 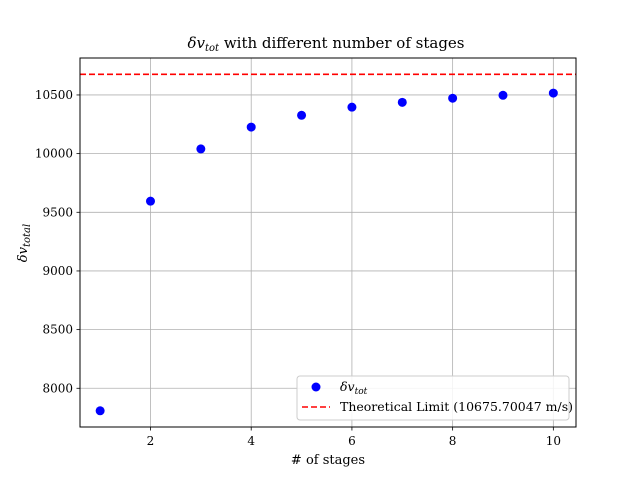 I want to click on y-tick-label: 8000, so click(x=57, y=388).